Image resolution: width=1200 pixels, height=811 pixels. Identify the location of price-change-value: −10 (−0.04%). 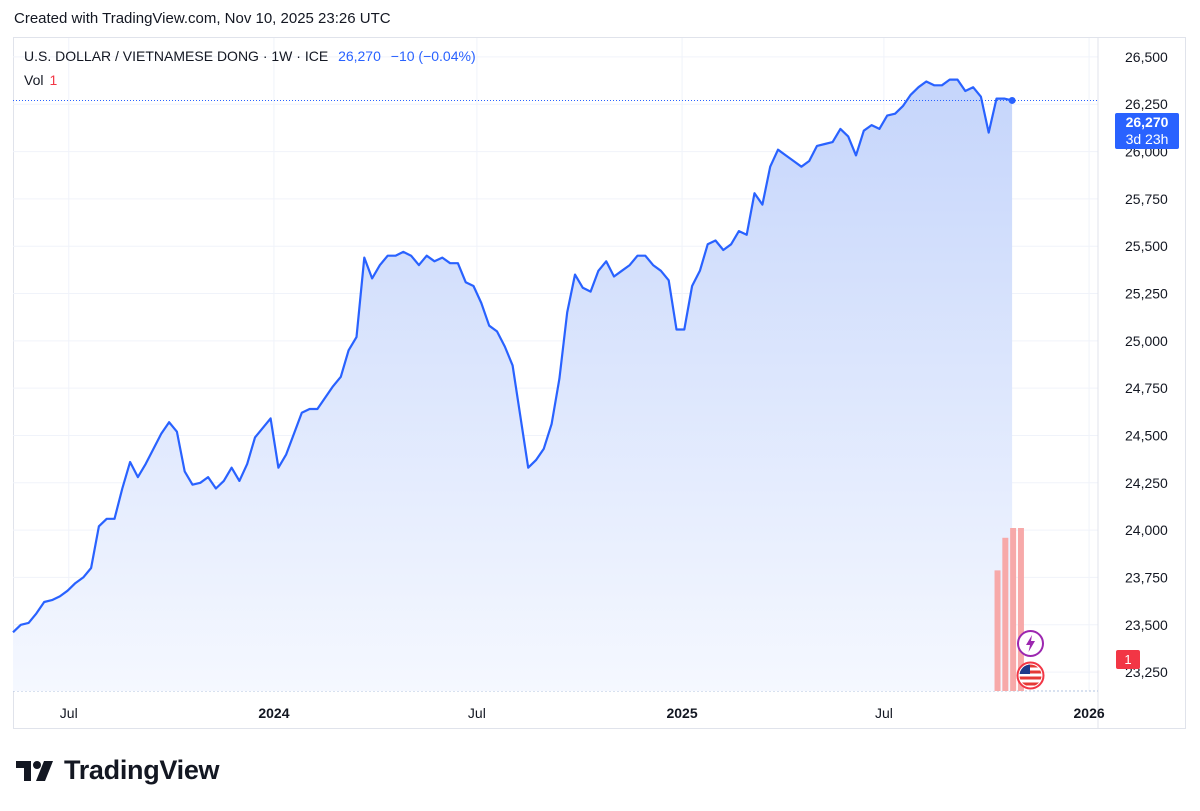
(433, 56).